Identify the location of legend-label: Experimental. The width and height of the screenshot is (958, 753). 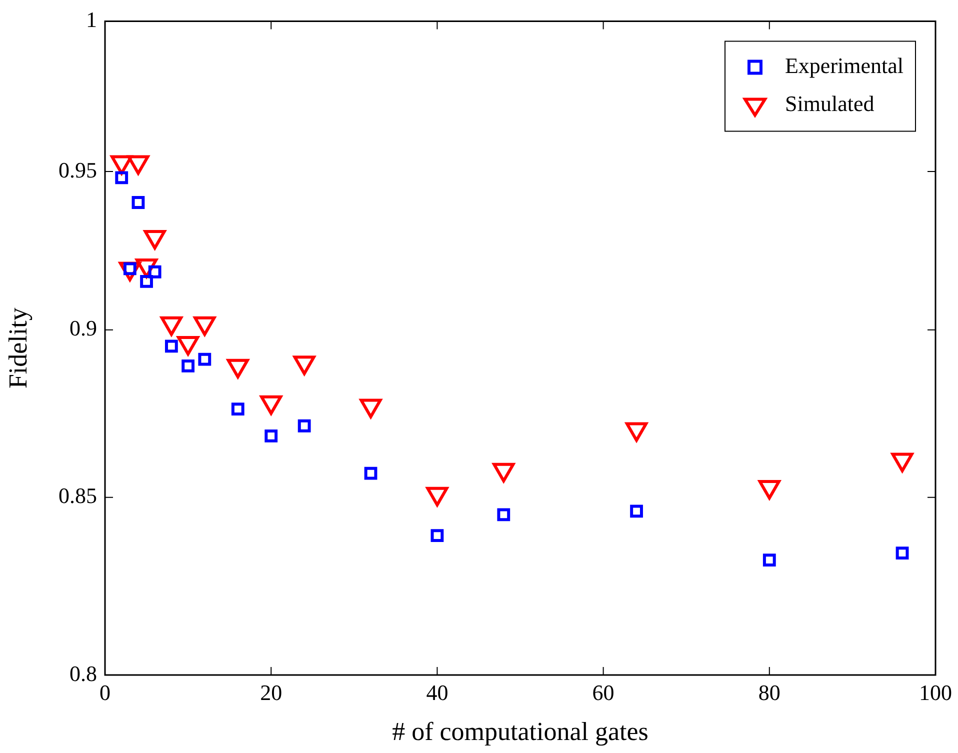
(844, 65).